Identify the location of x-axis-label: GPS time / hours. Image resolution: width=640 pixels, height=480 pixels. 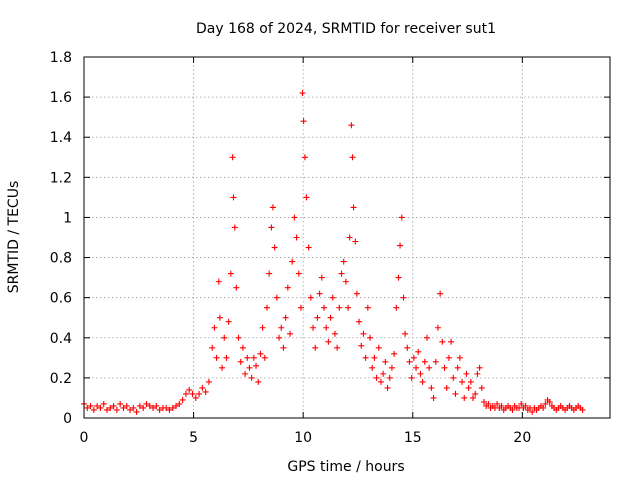
(345, 467).